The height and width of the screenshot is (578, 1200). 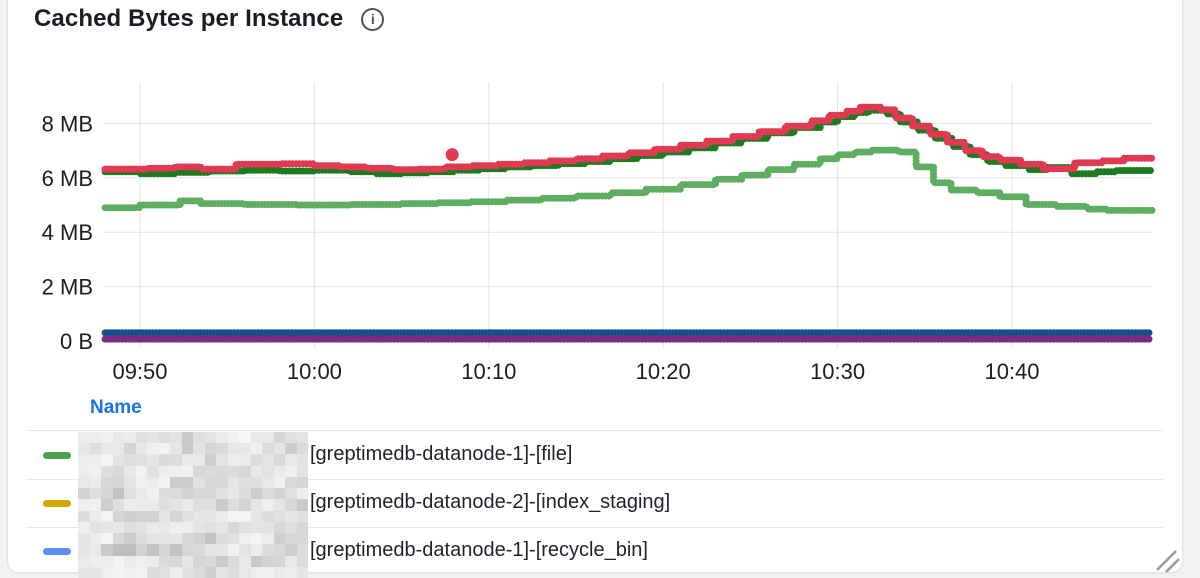 What do you see at coordinates (189, 18) in the screenshot?
I see `panel-title: Cached Bytes per Instance` at bounding box center [189, 18].